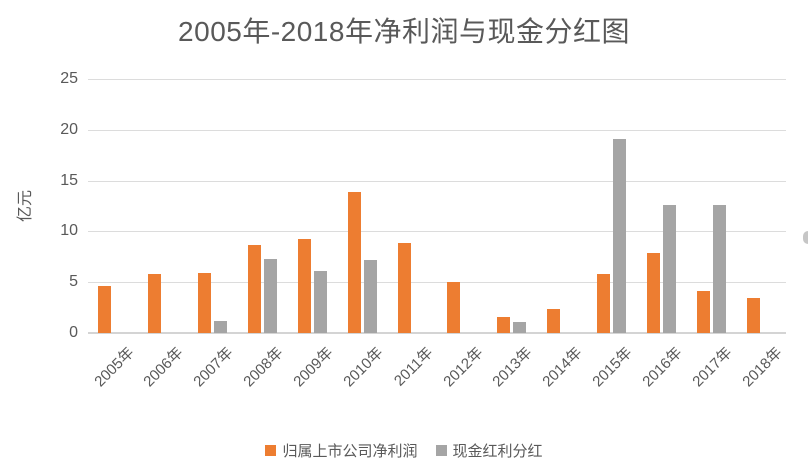  What do you see at coordinates (263, 206) in the screenshot?
I see `bar-group-2008年` at bounding box center [263, 206].